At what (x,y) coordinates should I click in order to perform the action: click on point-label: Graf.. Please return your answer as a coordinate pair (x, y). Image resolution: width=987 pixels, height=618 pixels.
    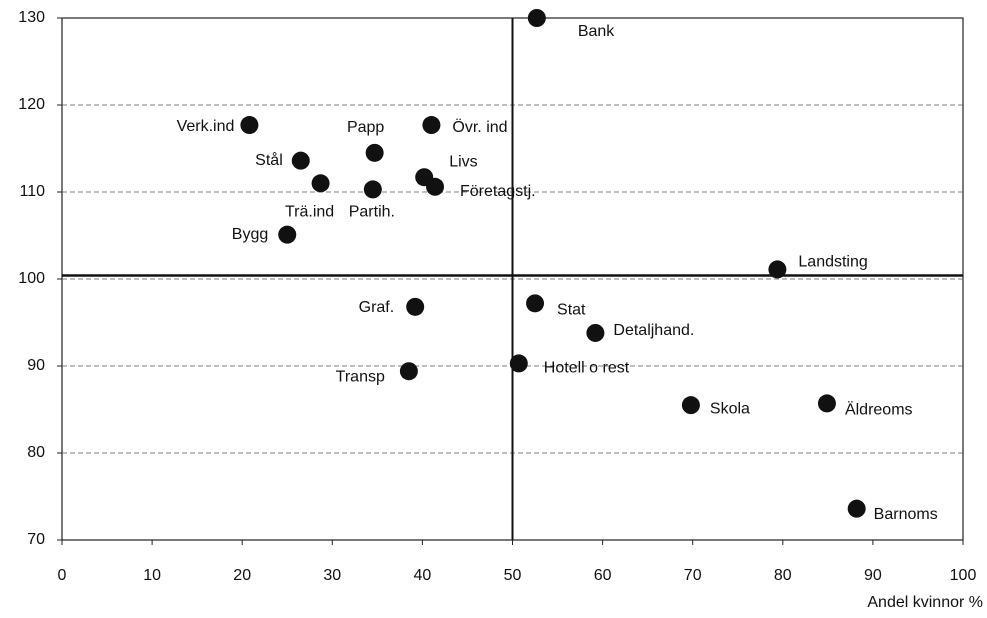
    Looking at the image, I should click on (377, 307).